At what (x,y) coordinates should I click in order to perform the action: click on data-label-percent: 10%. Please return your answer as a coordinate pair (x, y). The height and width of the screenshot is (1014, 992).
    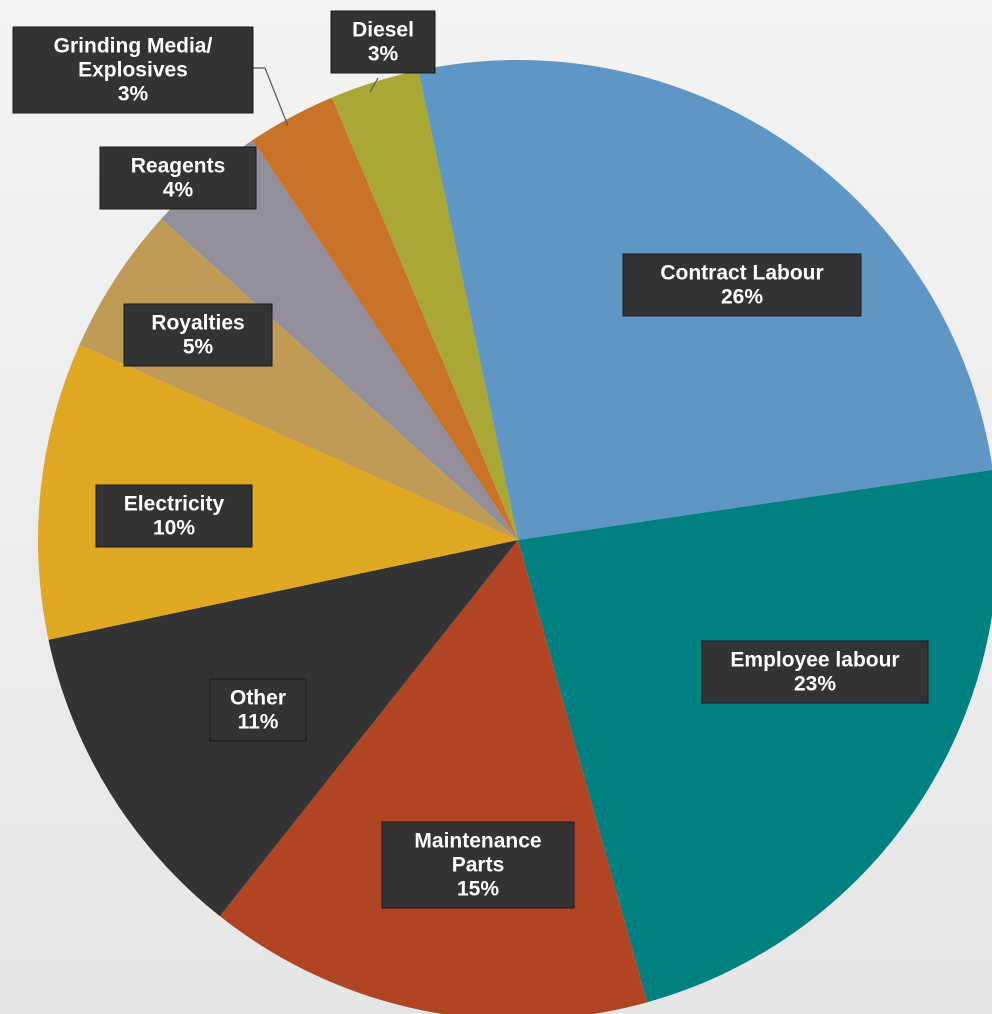
    Looking at the image, I should click on (174, 528).